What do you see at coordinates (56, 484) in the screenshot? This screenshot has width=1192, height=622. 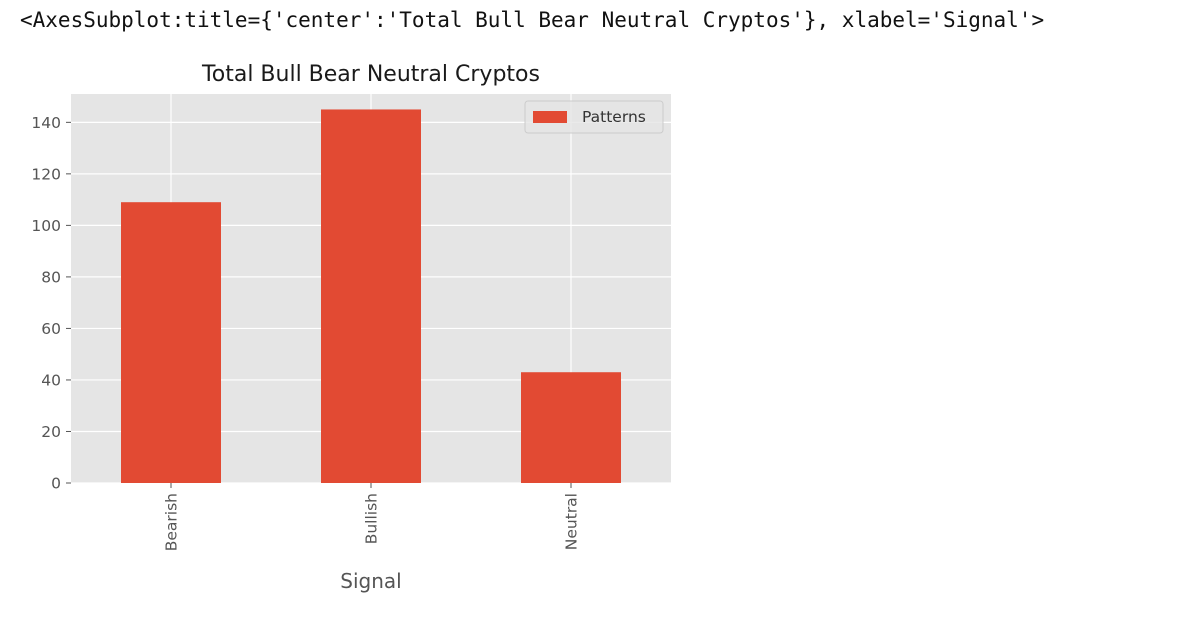 I see `y-tick-label: 0` at bounding box center [56, 484].